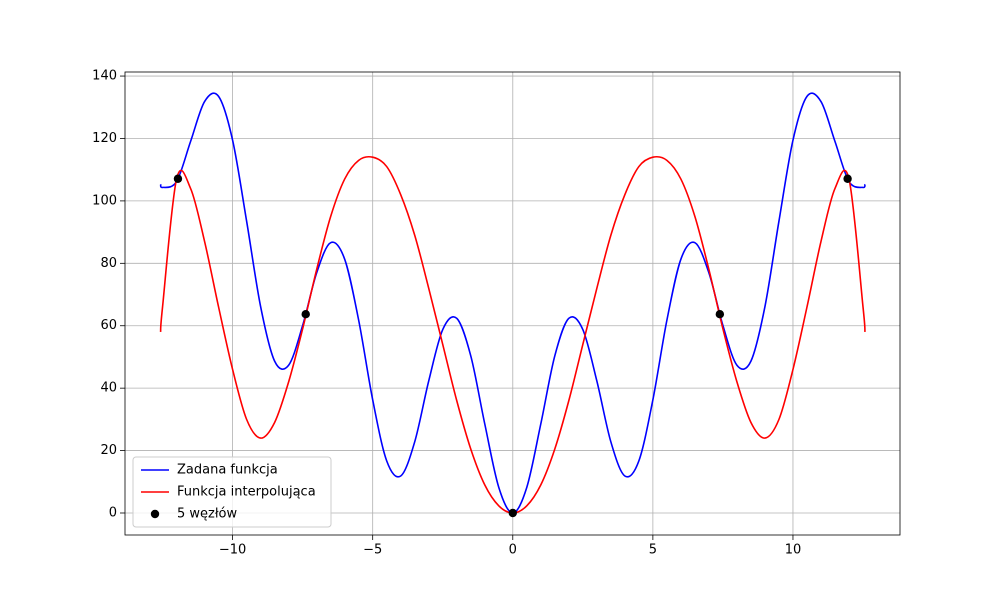  I want to click on y-tick-label: 20, so click(108, 450).